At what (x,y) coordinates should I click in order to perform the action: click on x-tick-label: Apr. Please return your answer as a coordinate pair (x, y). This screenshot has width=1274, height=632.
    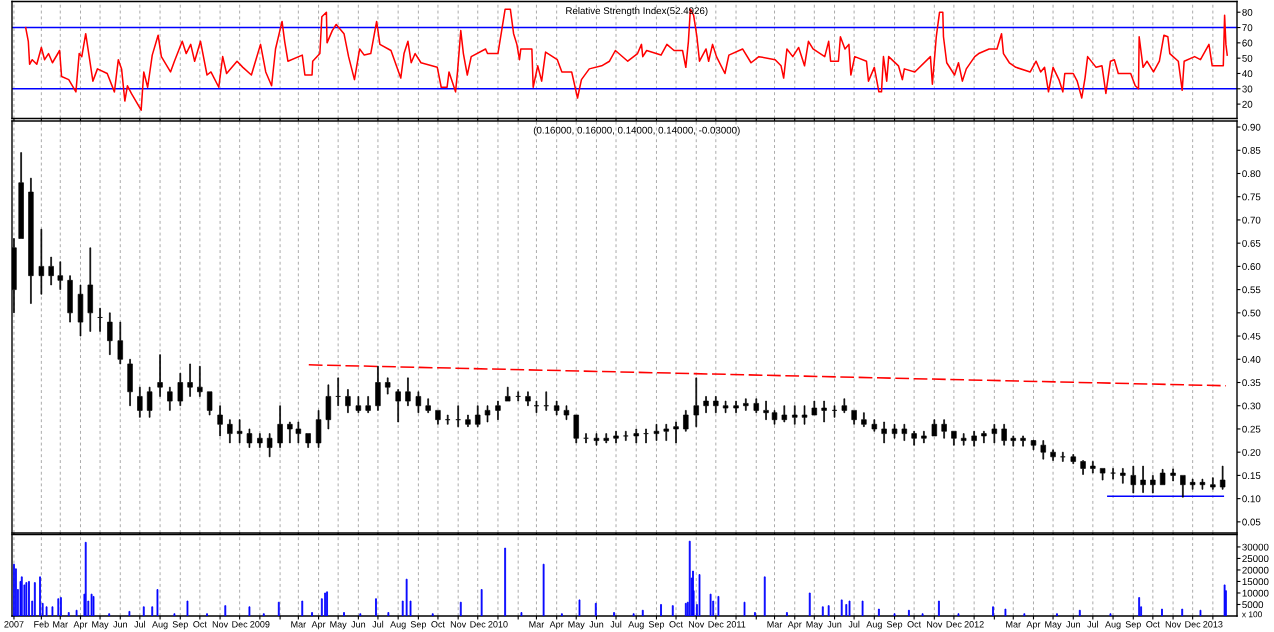
    Looking at the image, I should click on (1033, 625).